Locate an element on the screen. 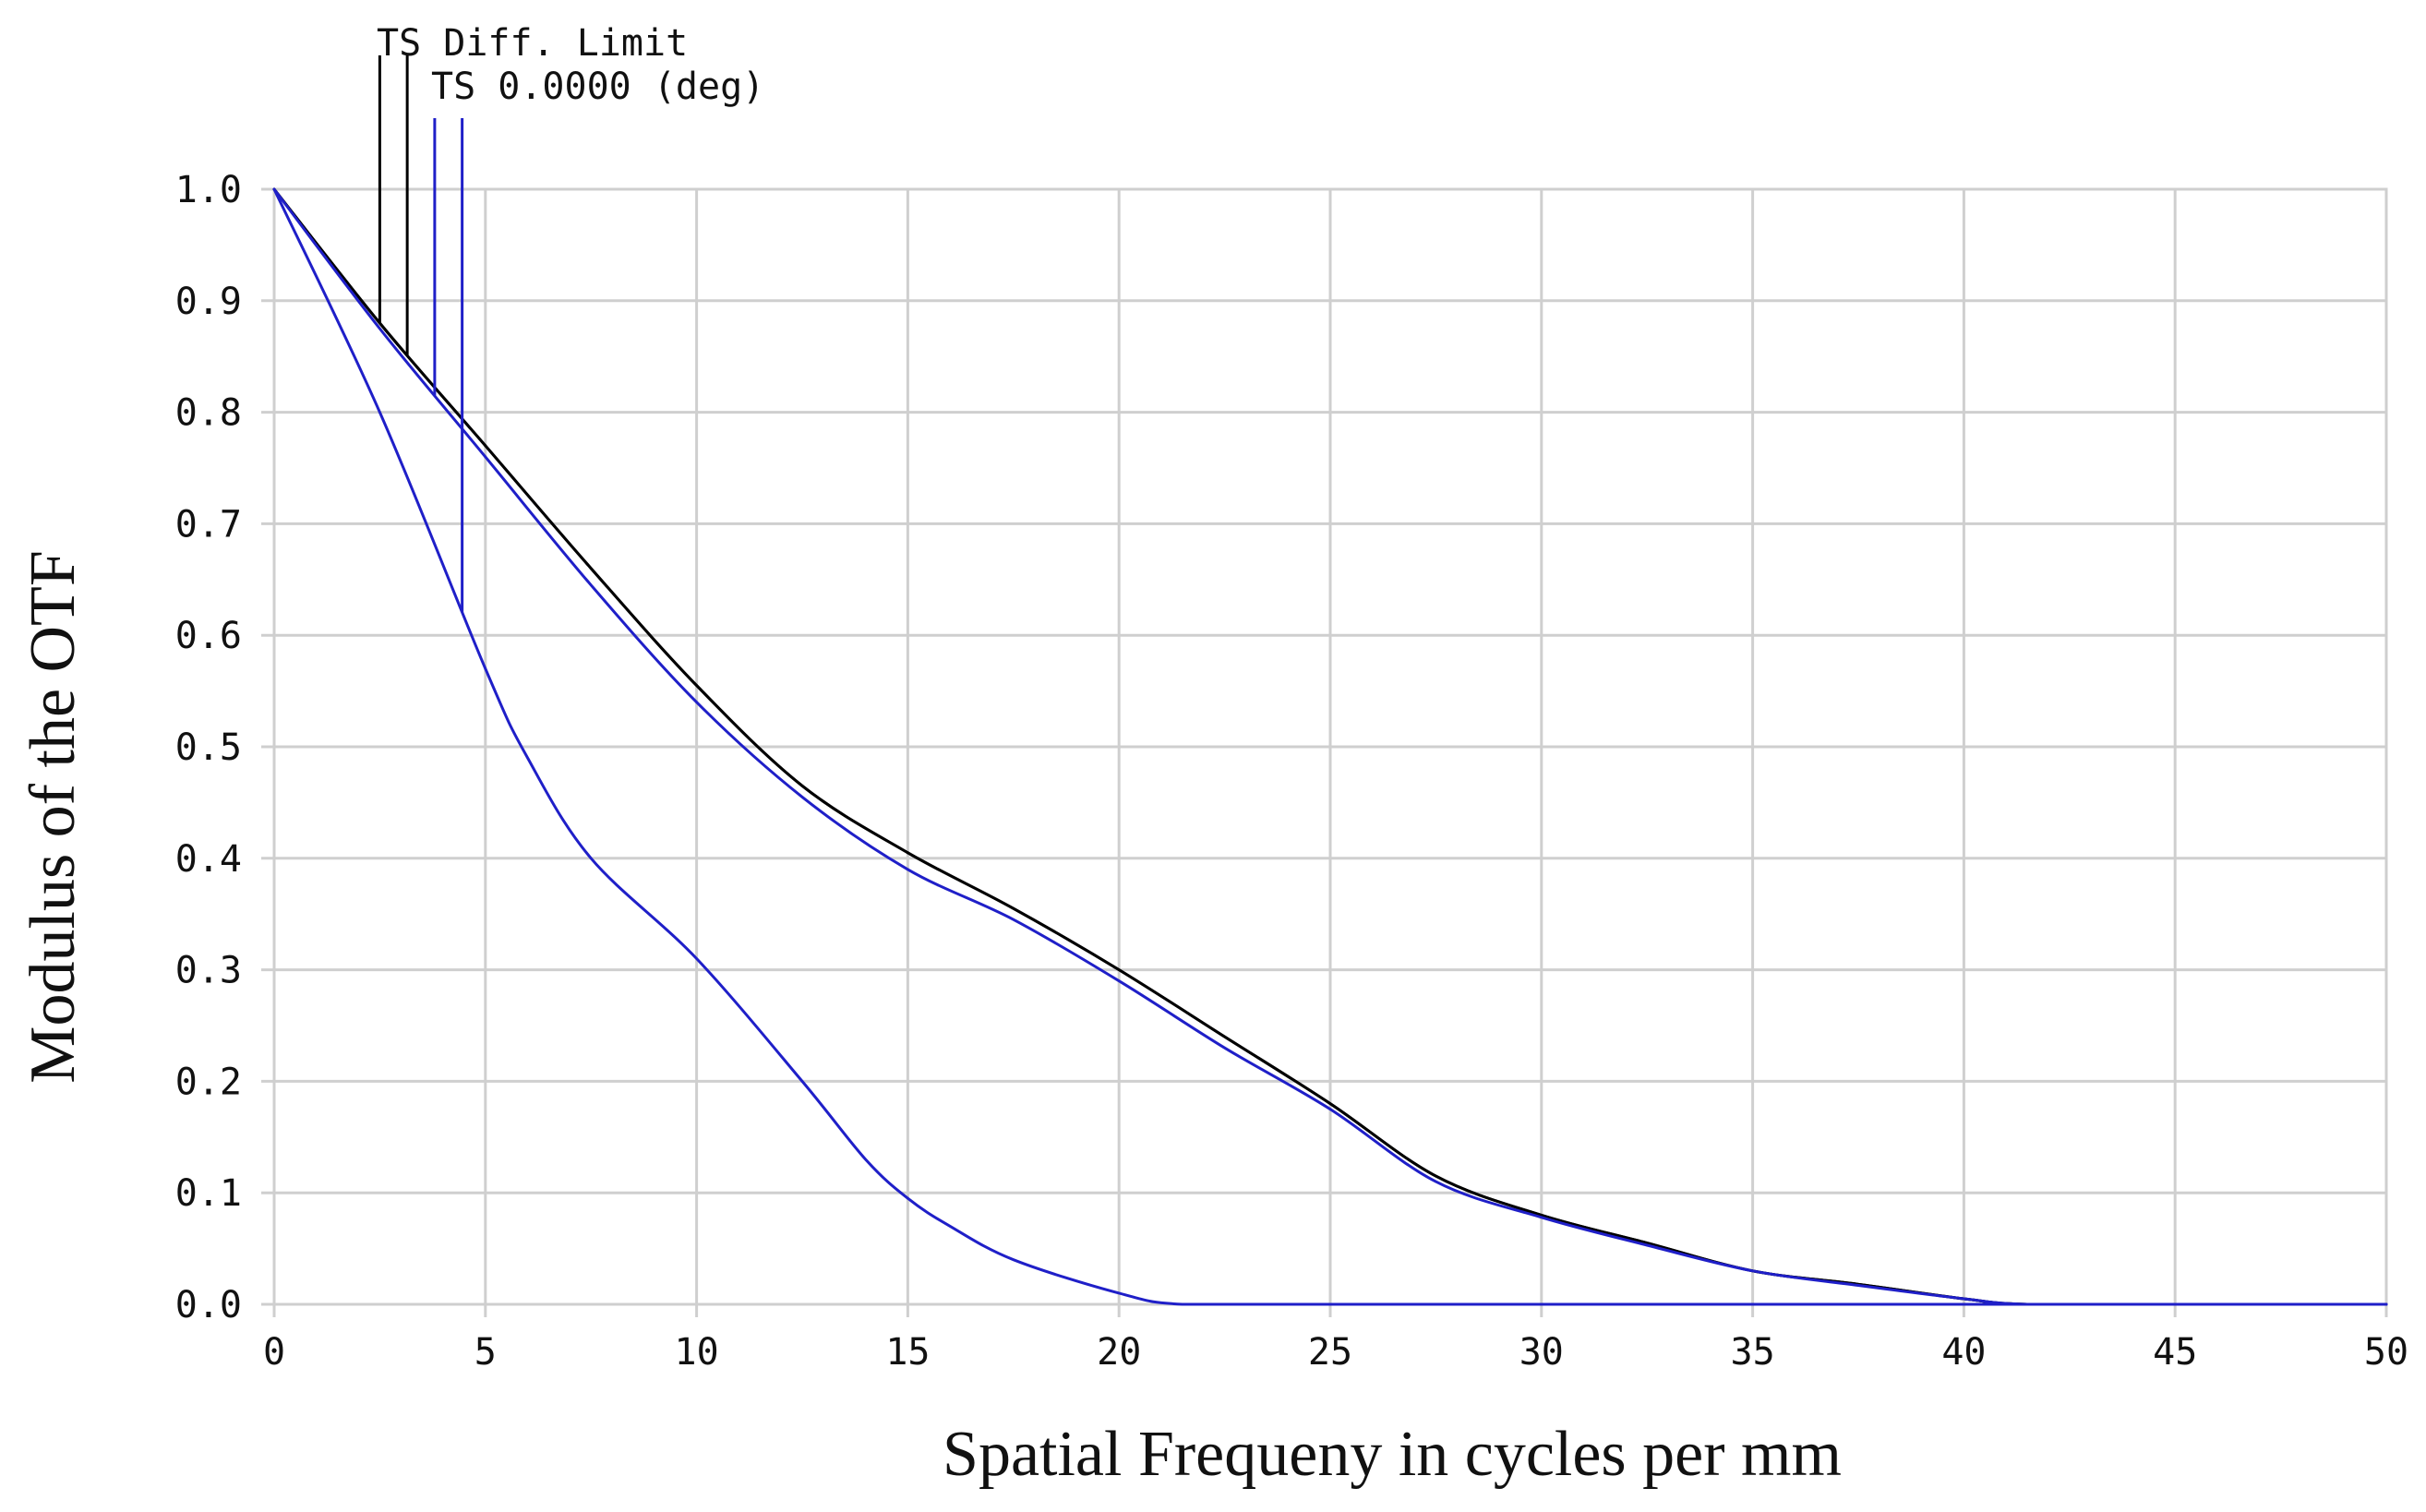 The height and width of the screenshot is (1512, 2426). legend: TS Diff. Limit TS 0.0000 (deg) is located at coordinates (570, 65).